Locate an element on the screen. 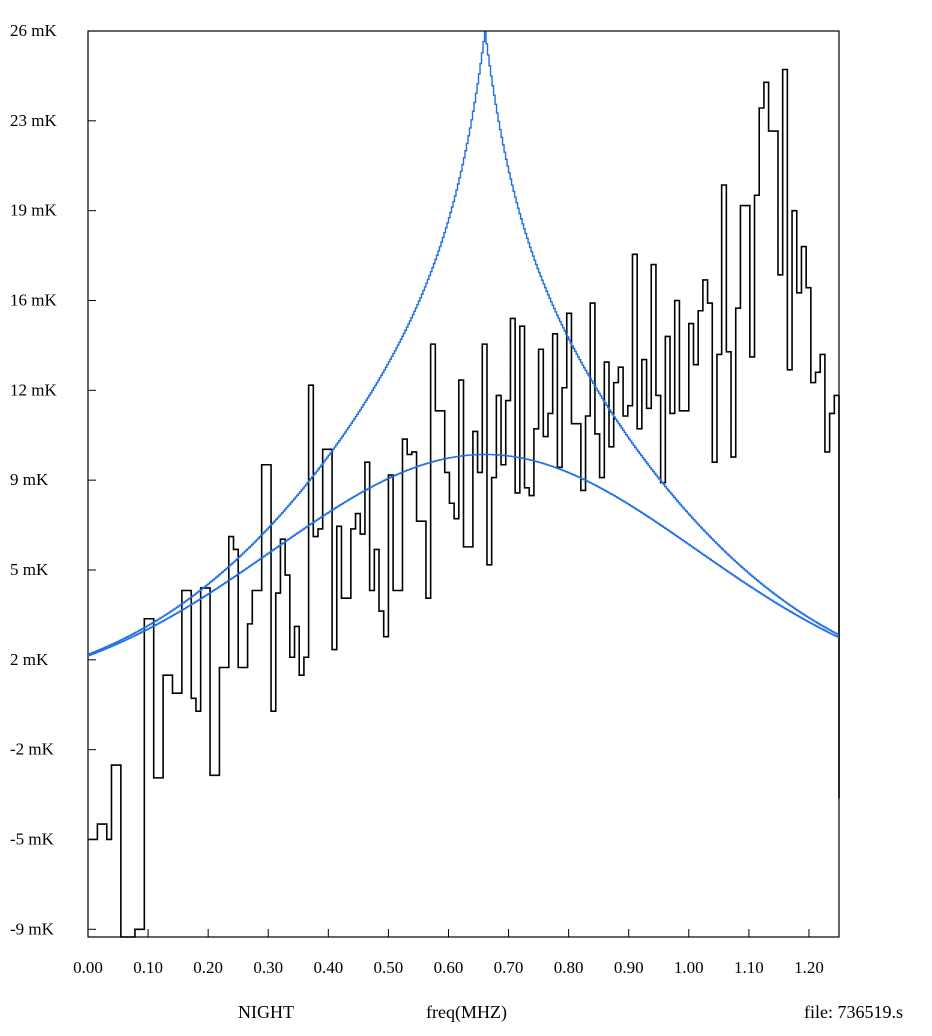  y-tick-label: -5 mK is located at coordinates (32, 838).